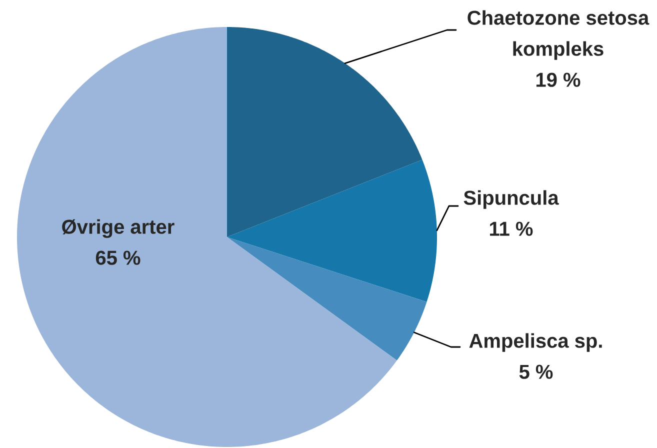  What do you see at coordinates (535, 342) in the screenshot?
I see `slice-label: Ampelisca sp.` at bounding box center [535, 342].